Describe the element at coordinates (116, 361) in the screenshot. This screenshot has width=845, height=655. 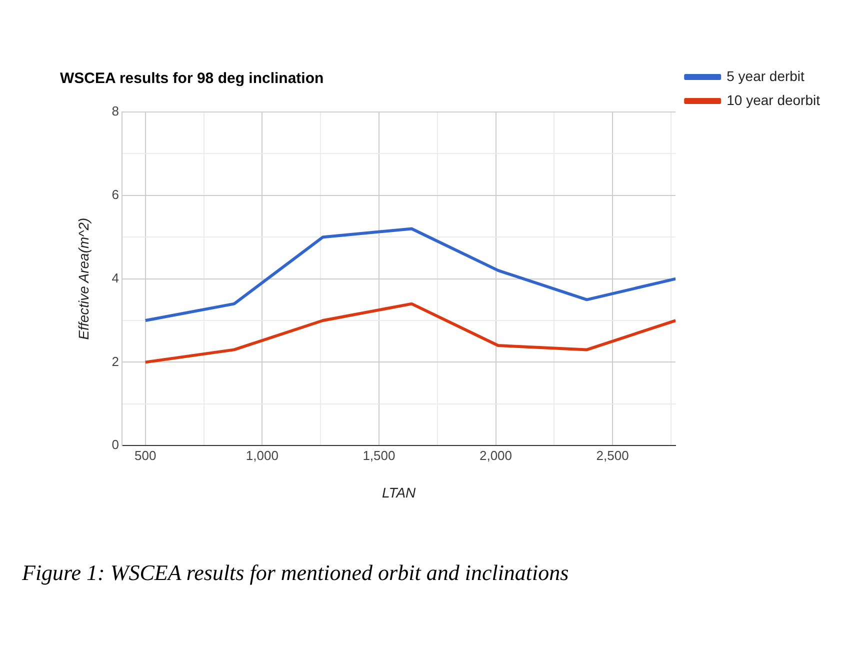
I see `y-tick-label: 2` at that location.